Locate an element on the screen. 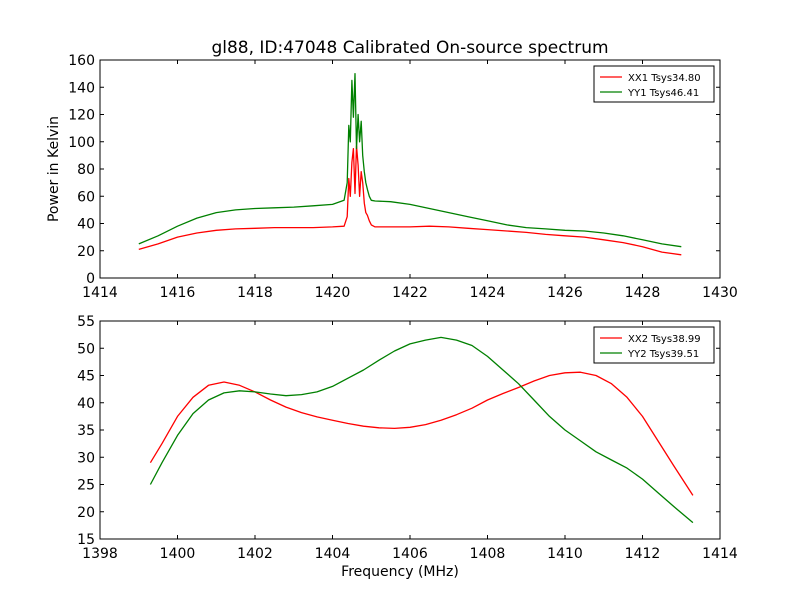 This screenshot has width=800, height=600. x-tick-label: 1422 is located at coordinates (410, 293).